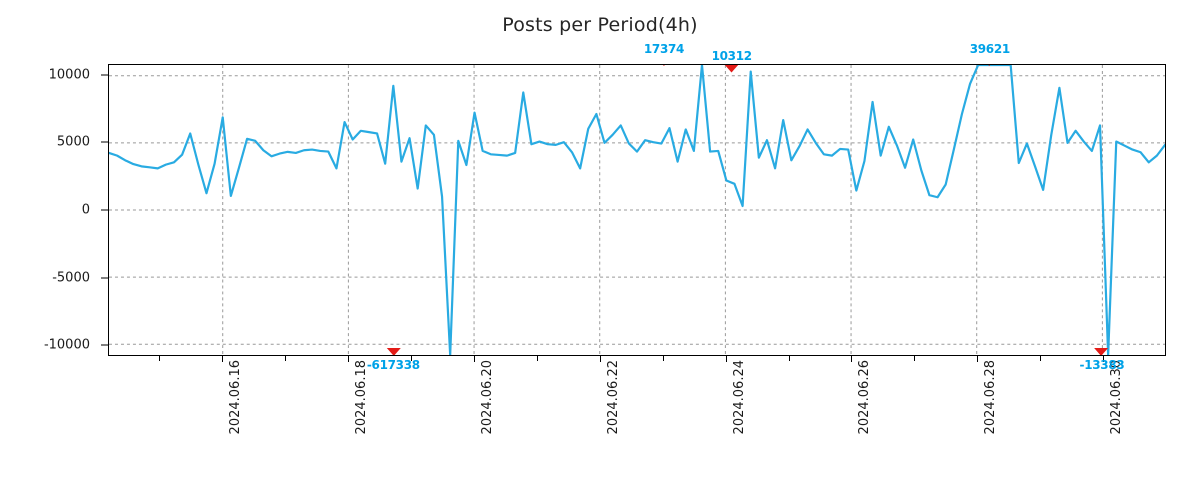  What do you see at coordinates (732, 55) in the screenshot?
I see `value-annotation: 10312` at bounding box center [732, 55].